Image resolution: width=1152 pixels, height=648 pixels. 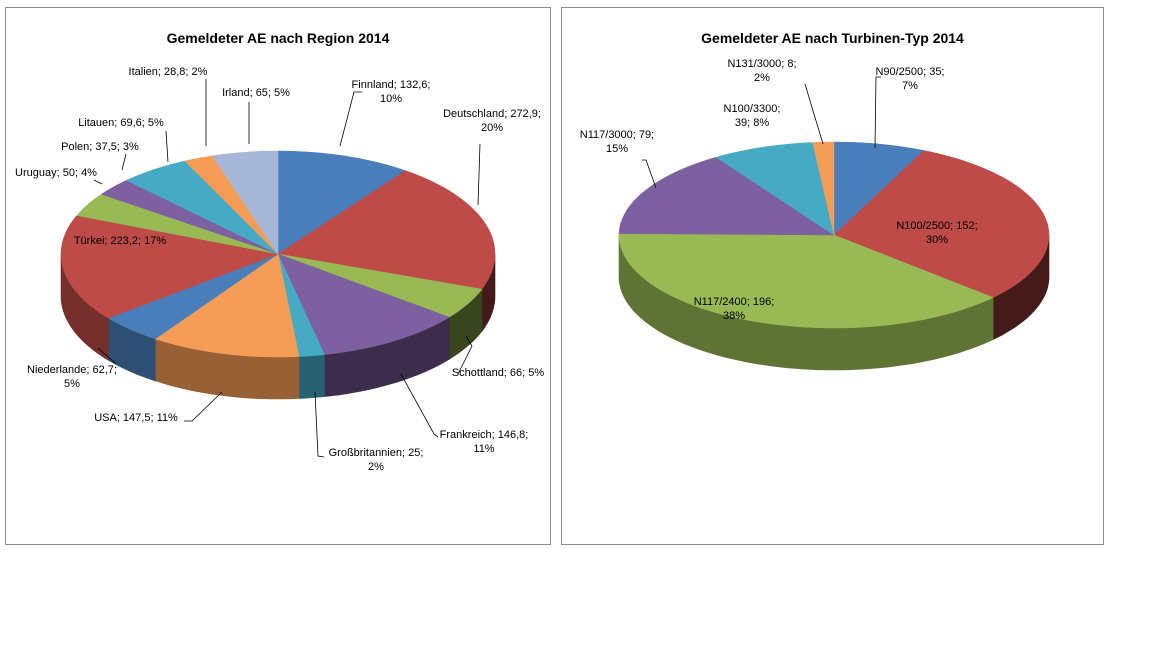 What do you see at coordinates (177, 224) in the screenshot?
I see `pie-slice-uruguay` at bounding box center [177, 224].